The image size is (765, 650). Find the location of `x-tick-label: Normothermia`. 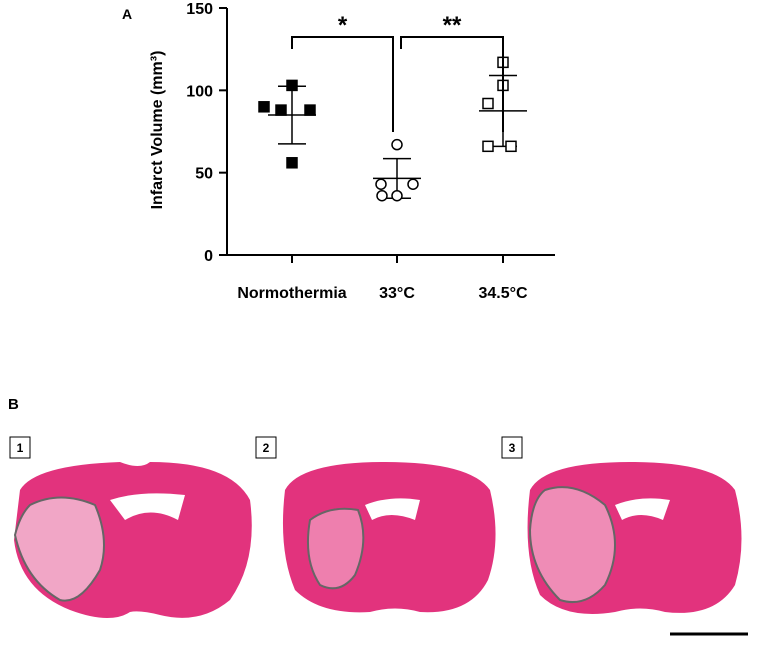

x-tick-label: Normothermia is located at coordinates (291, 293).